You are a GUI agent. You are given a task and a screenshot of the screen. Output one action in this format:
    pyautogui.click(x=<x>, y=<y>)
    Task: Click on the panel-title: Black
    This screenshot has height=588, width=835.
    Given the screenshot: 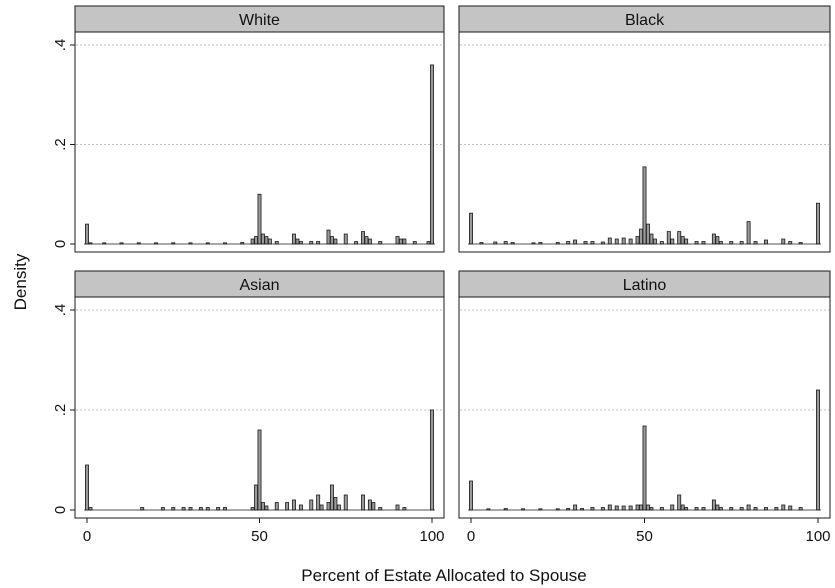 What is the action you would take?
    pyautogui.click(x=645, y=20)
    